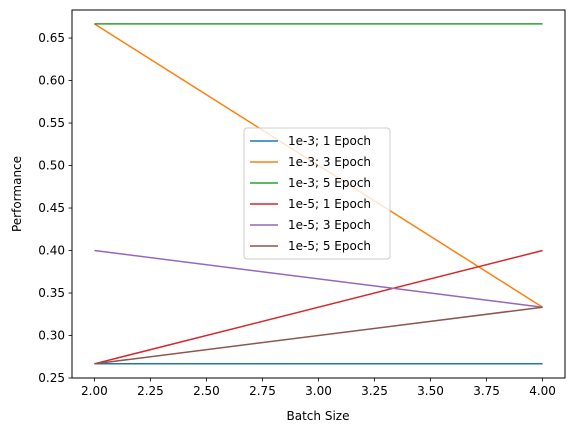 This screenshot has height=432, width=576. What do you see at coordinates (329, 183) in the screenshot?
I see `legend-label-3: 1e-3; 5 Epoch` at bounding box center [329, 183].